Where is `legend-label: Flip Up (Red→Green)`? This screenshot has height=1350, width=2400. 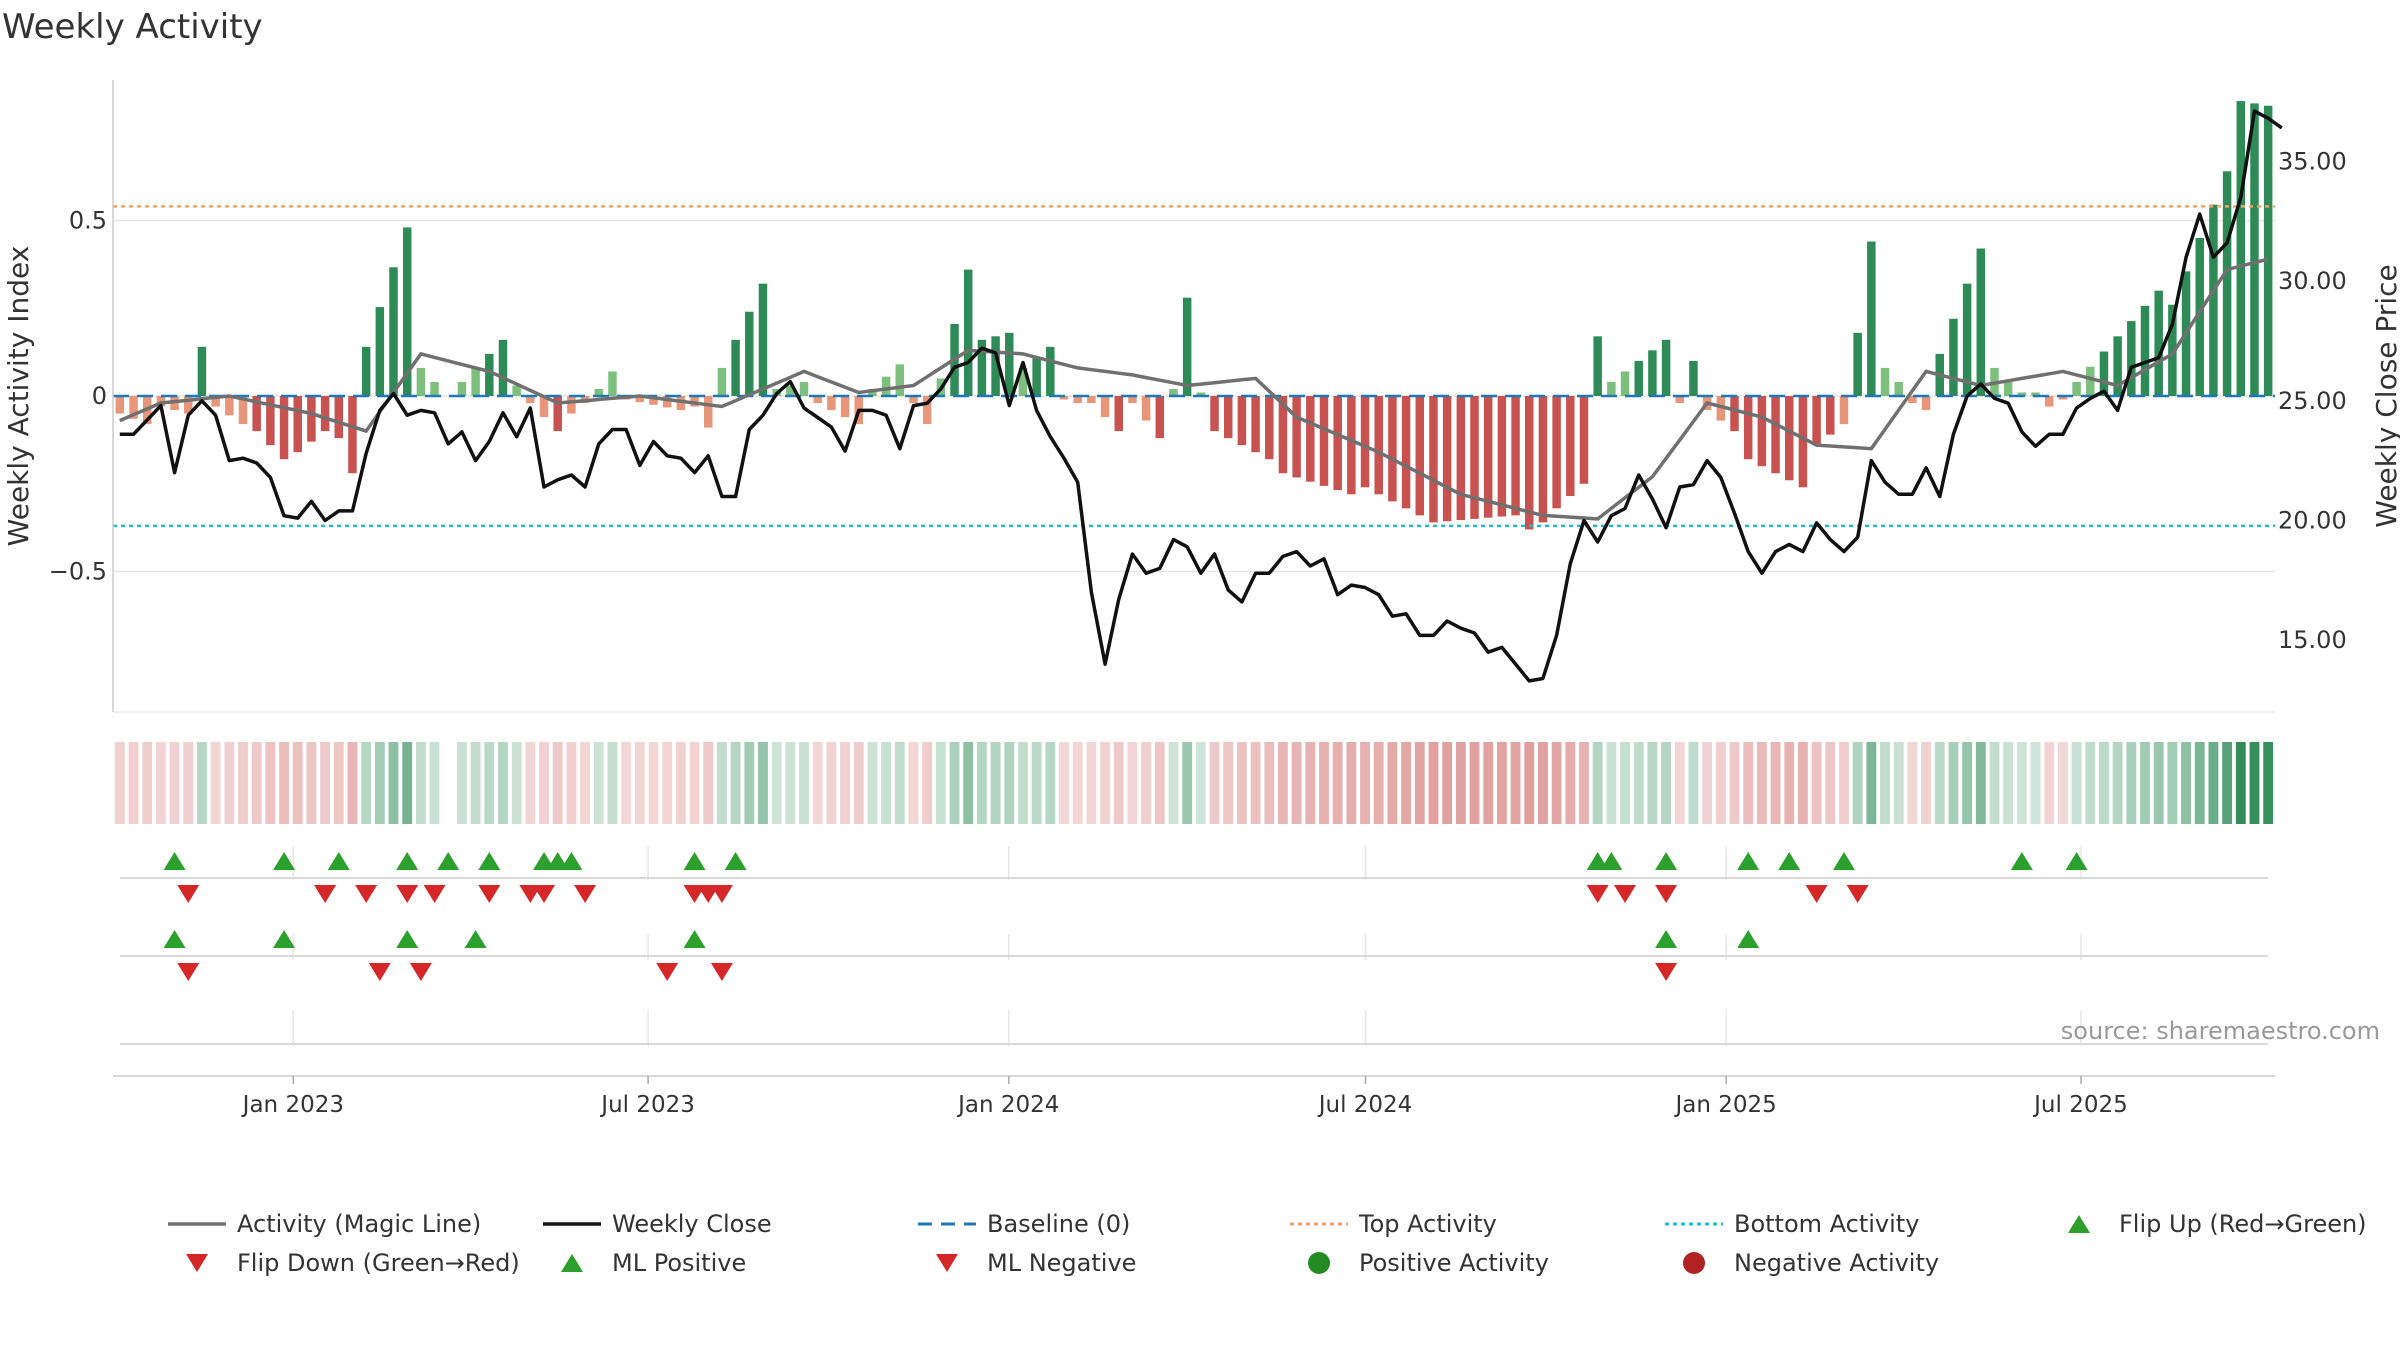 legend-label: Flip Up (Red→Green) is located at coordinates (2243, 1224).